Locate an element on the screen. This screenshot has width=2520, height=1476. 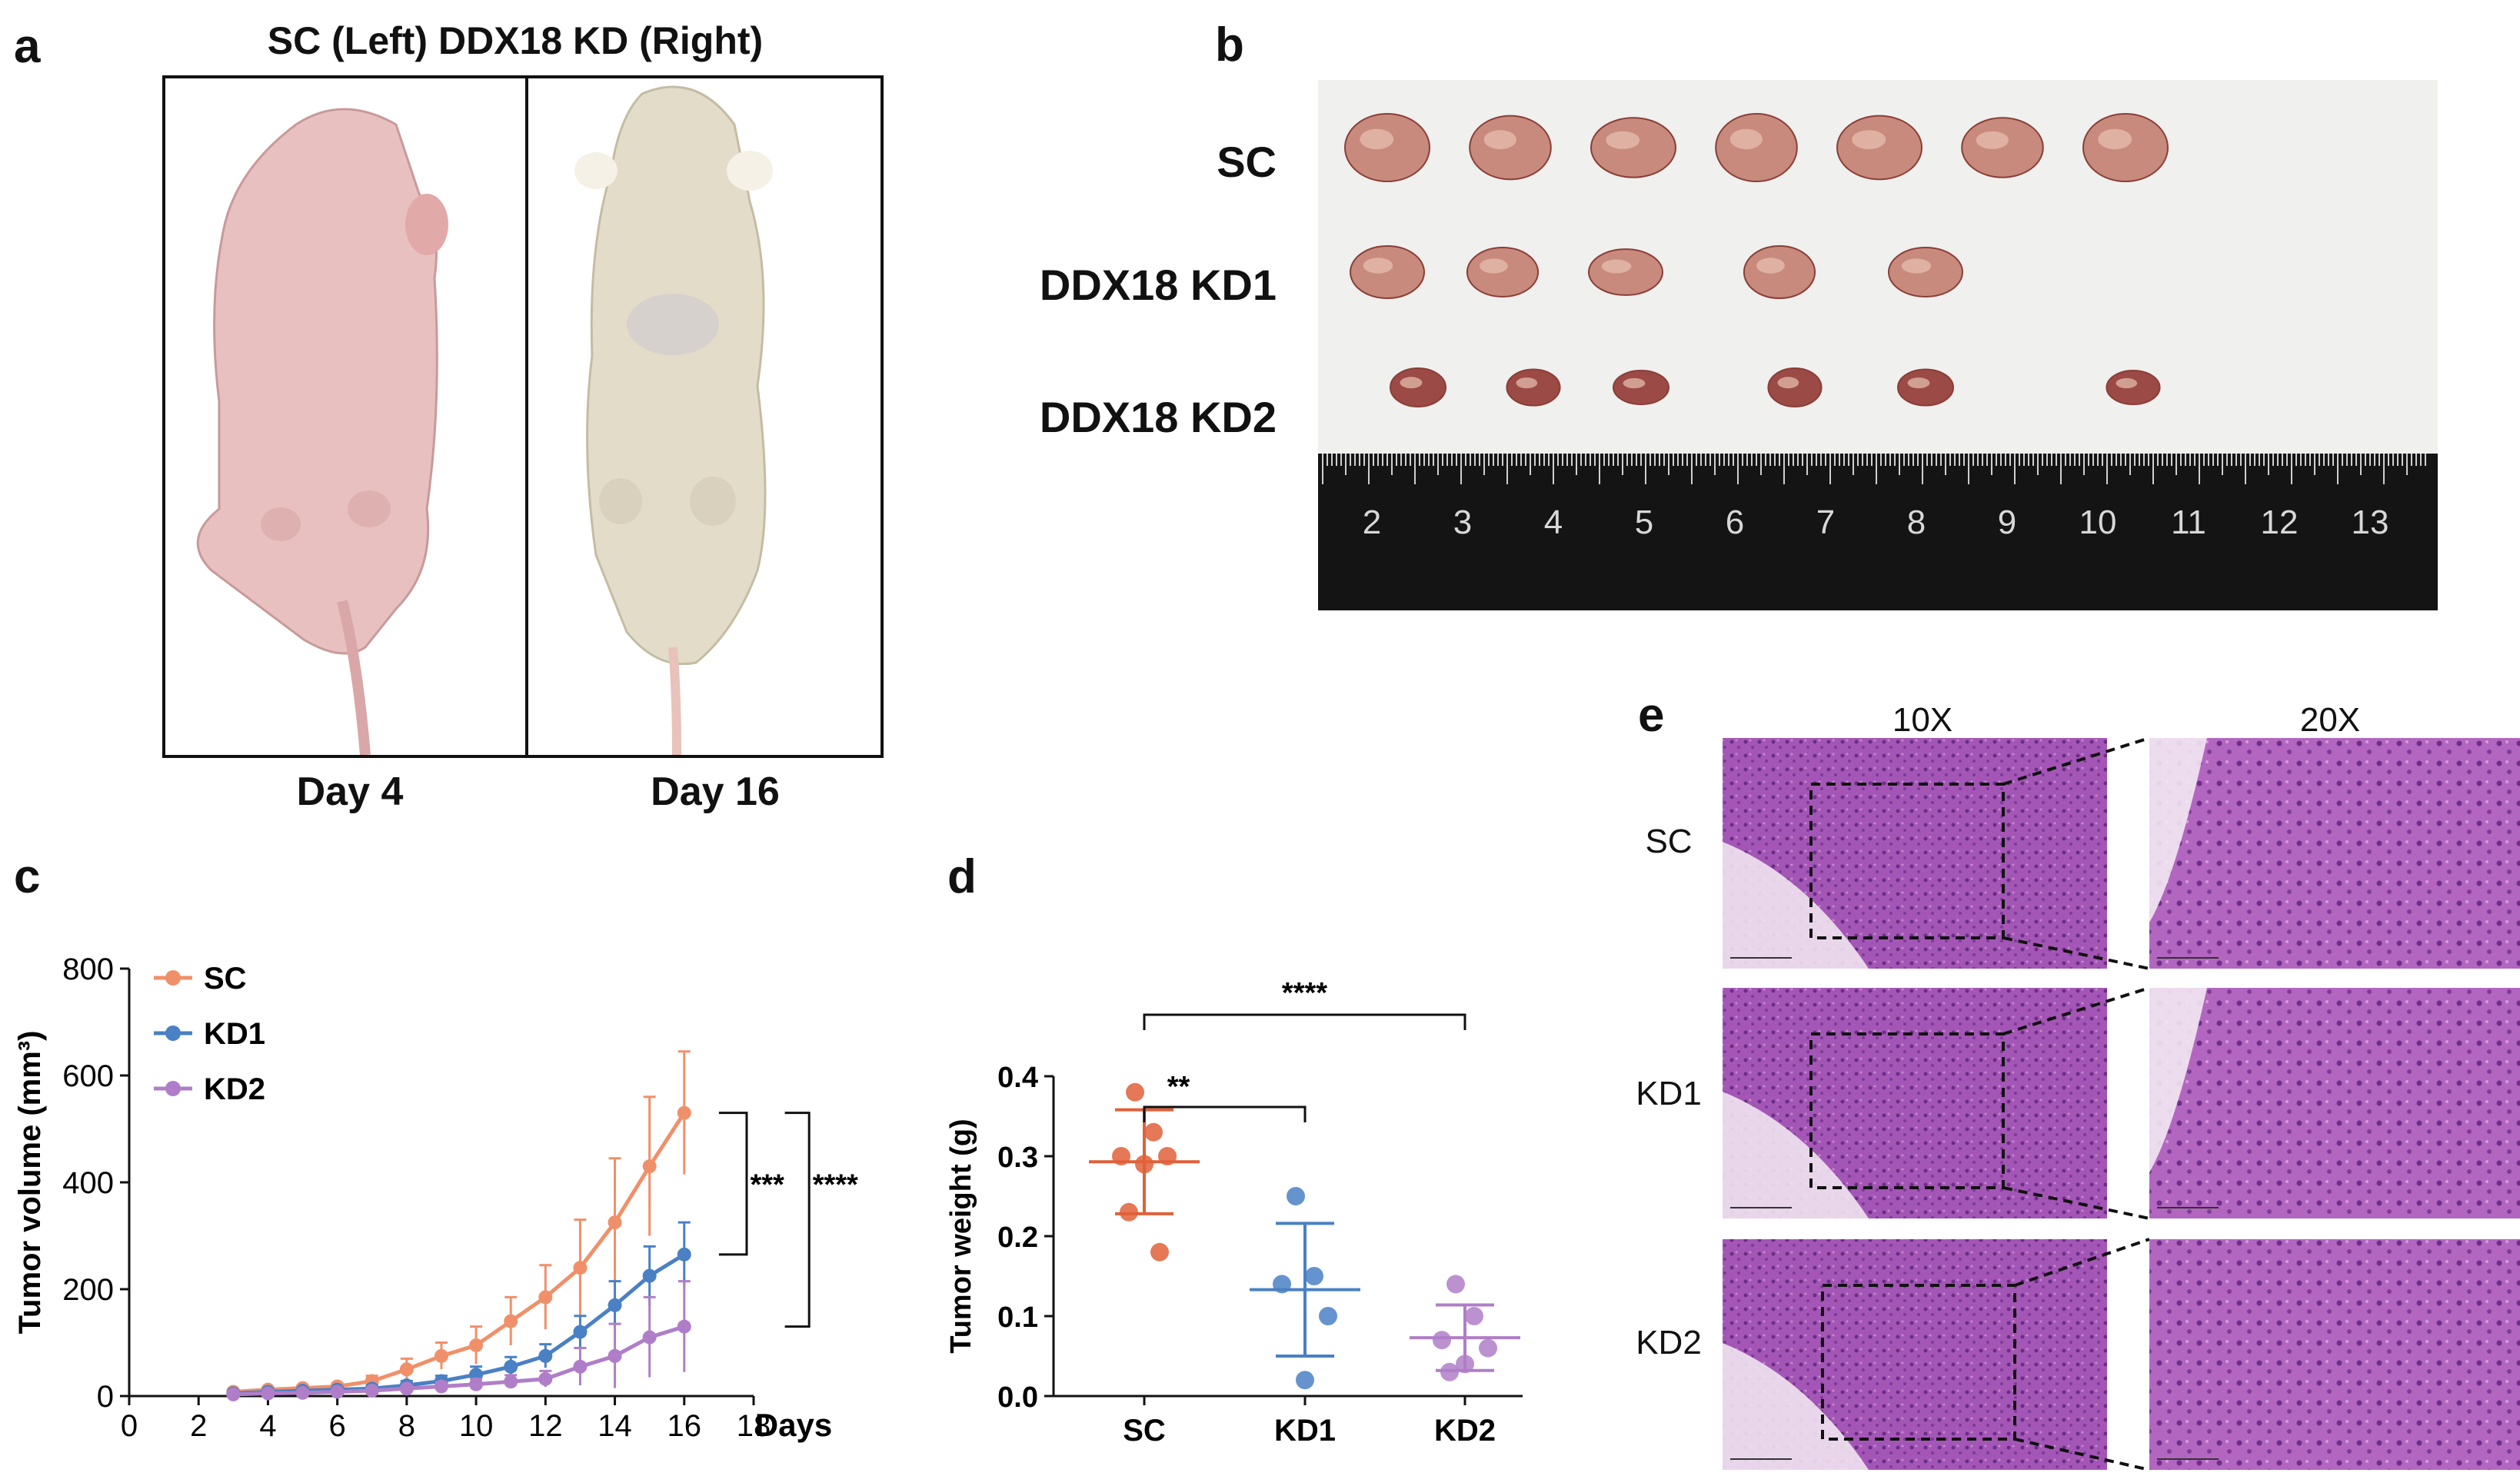
ruler-number: 7 is located at coordinates (1825, 522).